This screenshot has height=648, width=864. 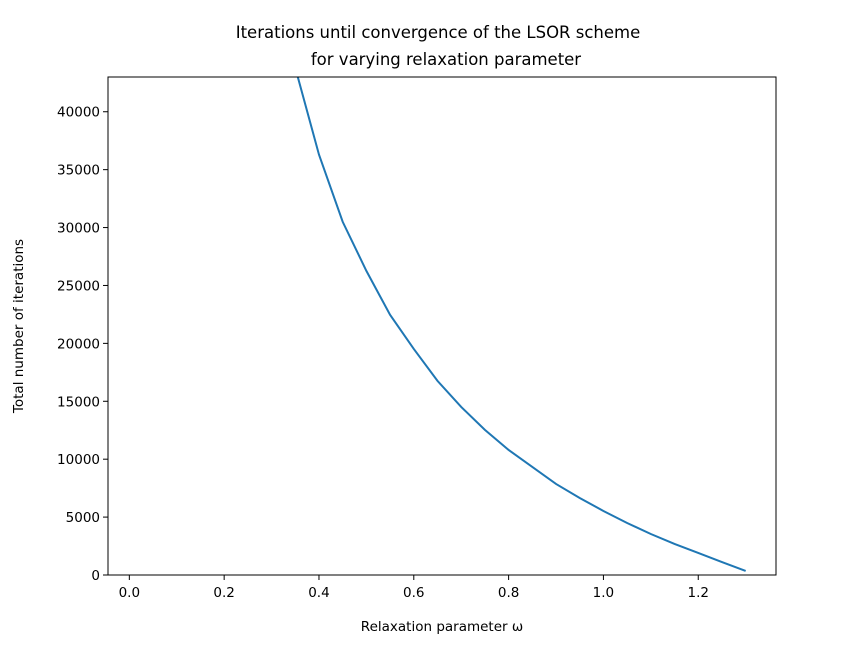 I want to click on y-tick-label: 10000, so click(x=78, y=460).